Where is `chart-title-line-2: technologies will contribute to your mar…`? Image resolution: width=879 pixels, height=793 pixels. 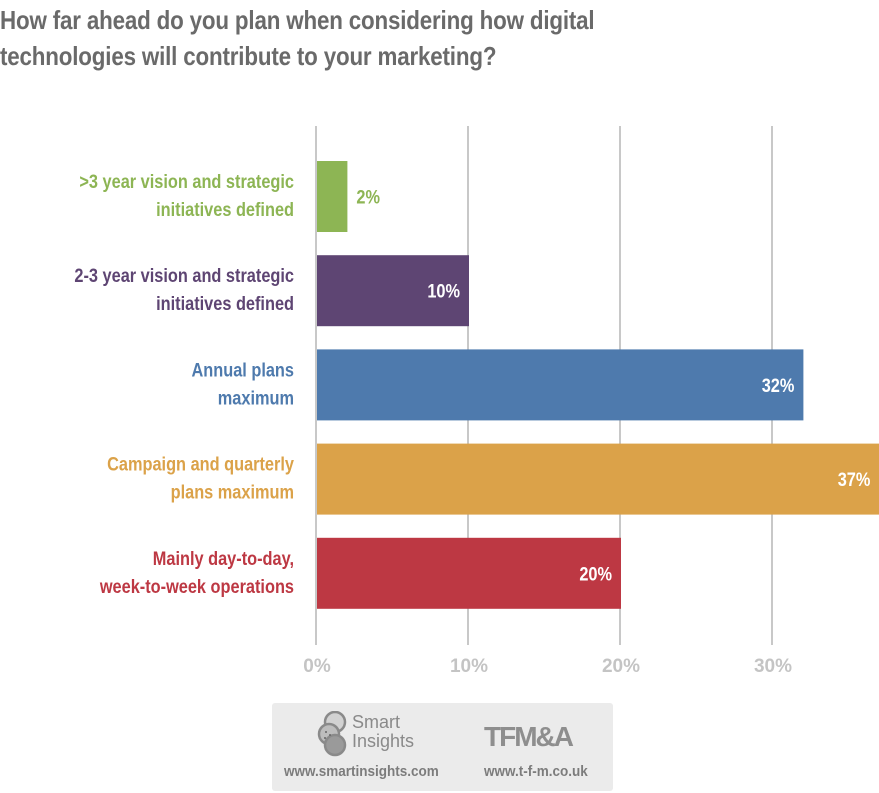
chart-title-line-2: technologies will contribute to your mar… is located at coordinates (248, 56).